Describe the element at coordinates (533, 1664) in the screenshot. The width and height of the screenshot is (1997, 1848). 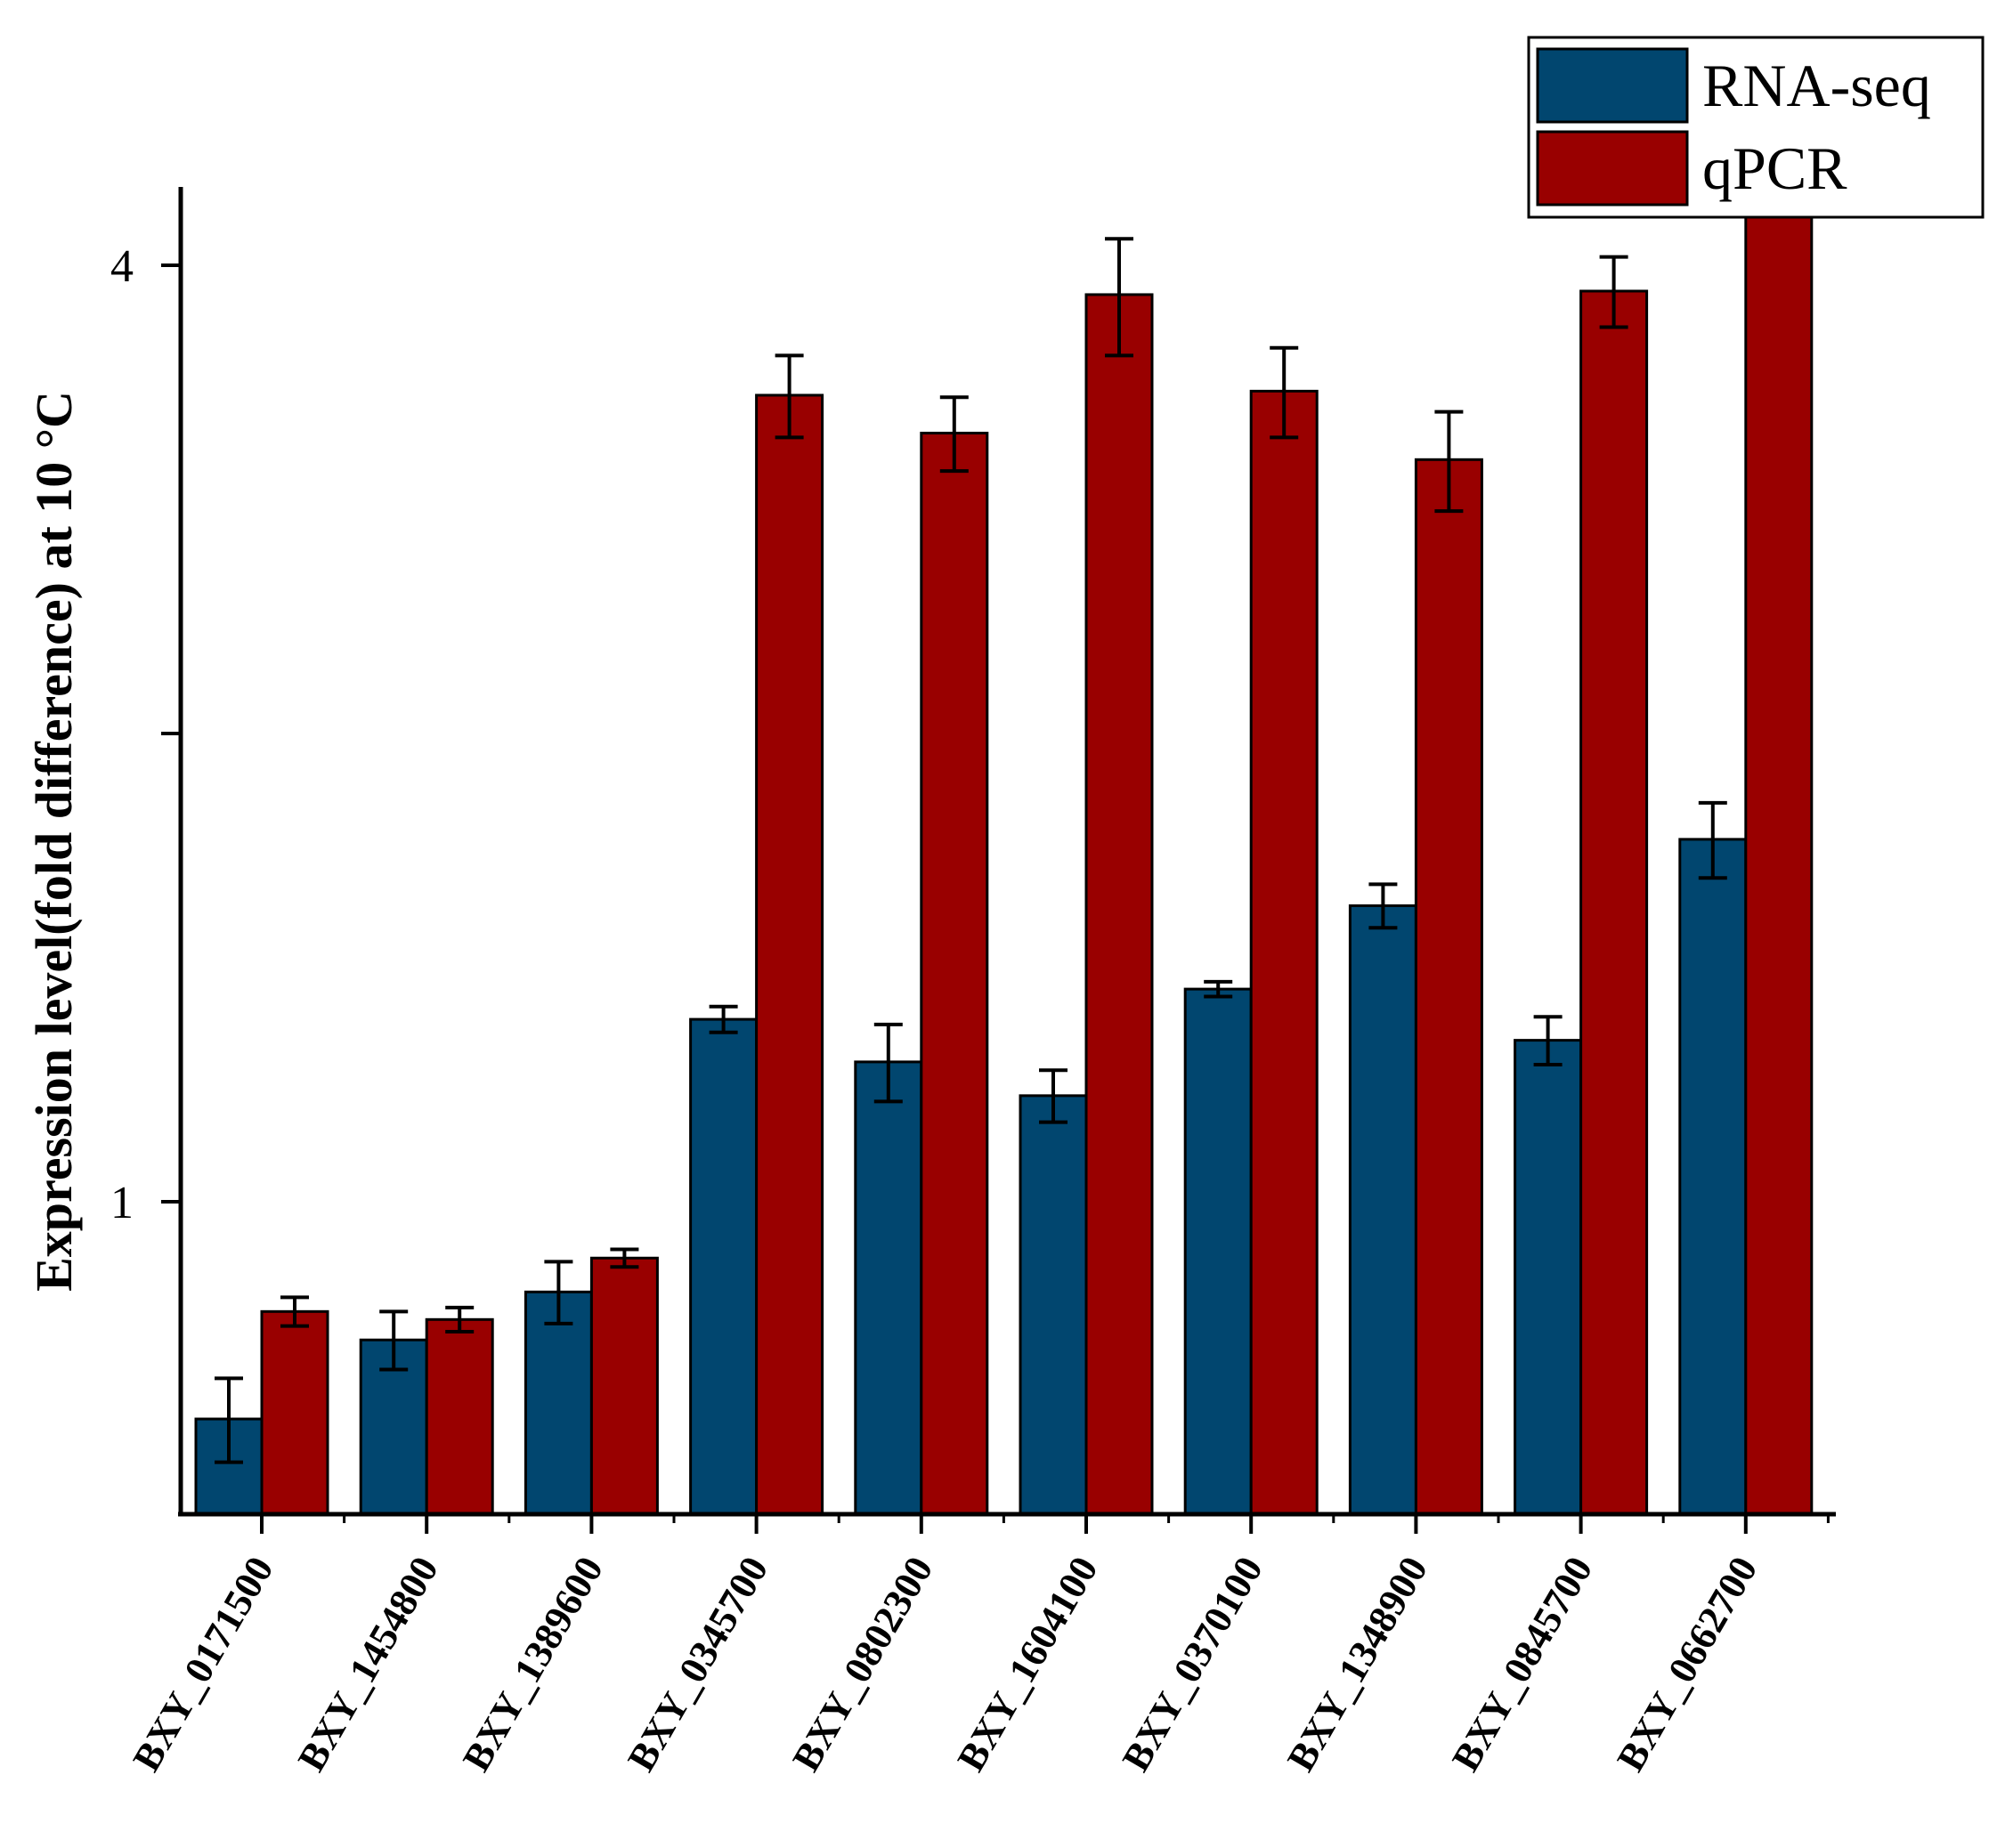
I see `x-tick-label-3: BXY_1389600` at that location.